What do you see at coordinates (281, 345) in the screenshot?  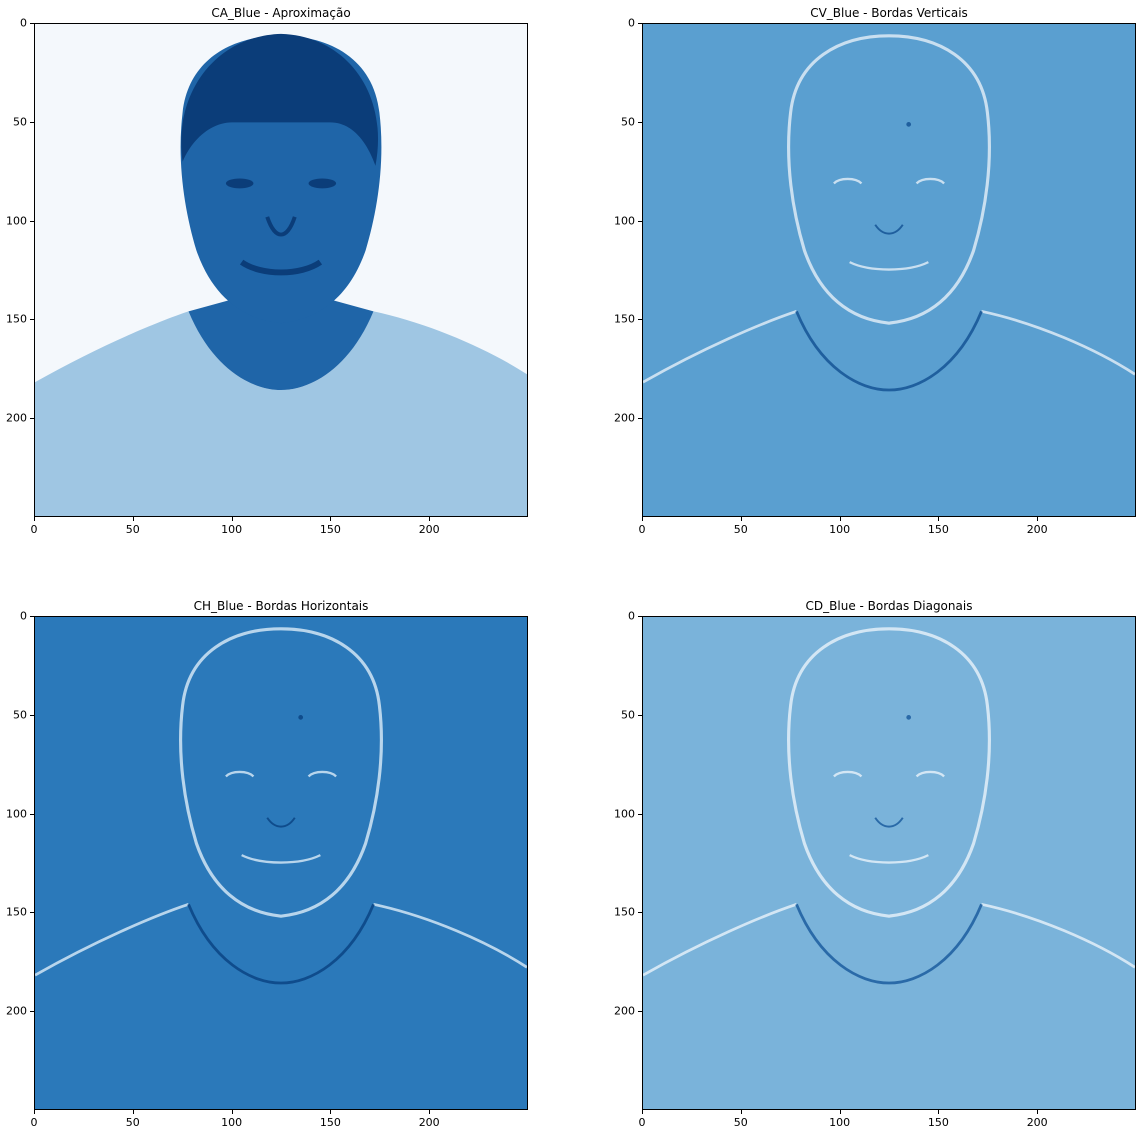 I see `neck-region` at bounding box center [281, 345].